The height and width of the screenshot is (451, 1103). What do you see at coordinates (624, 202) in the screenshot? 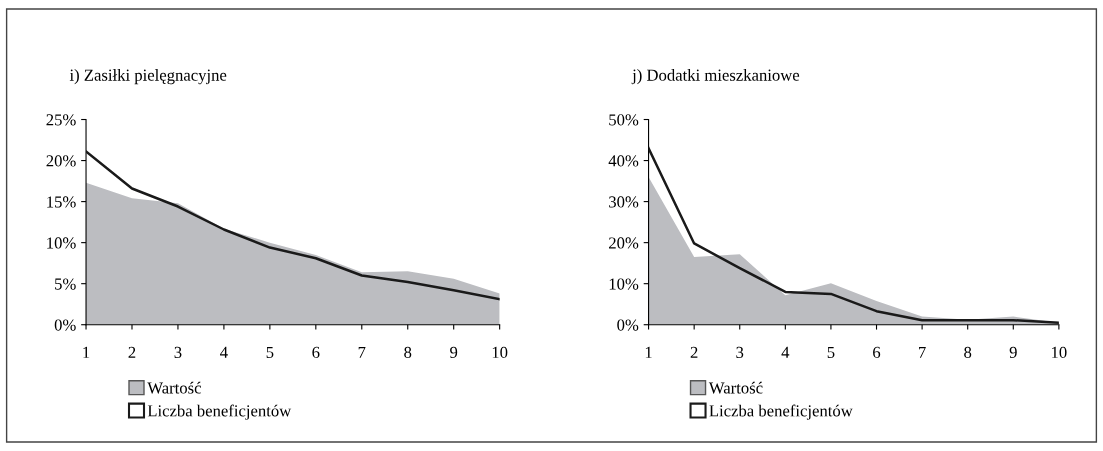
I see `y-tick-label: 30%` at bounding box center [624, 202].